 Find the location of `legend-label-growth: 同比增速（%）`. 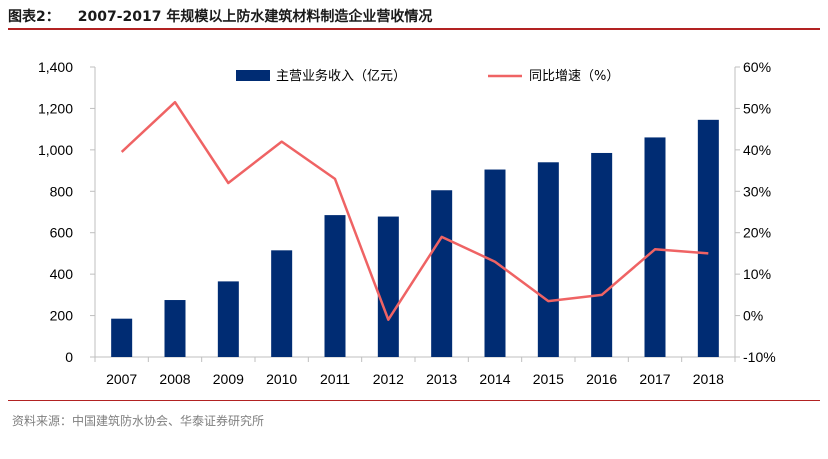

legend-label-growth: 同比增速（%） is located at coordinates (574, 76).